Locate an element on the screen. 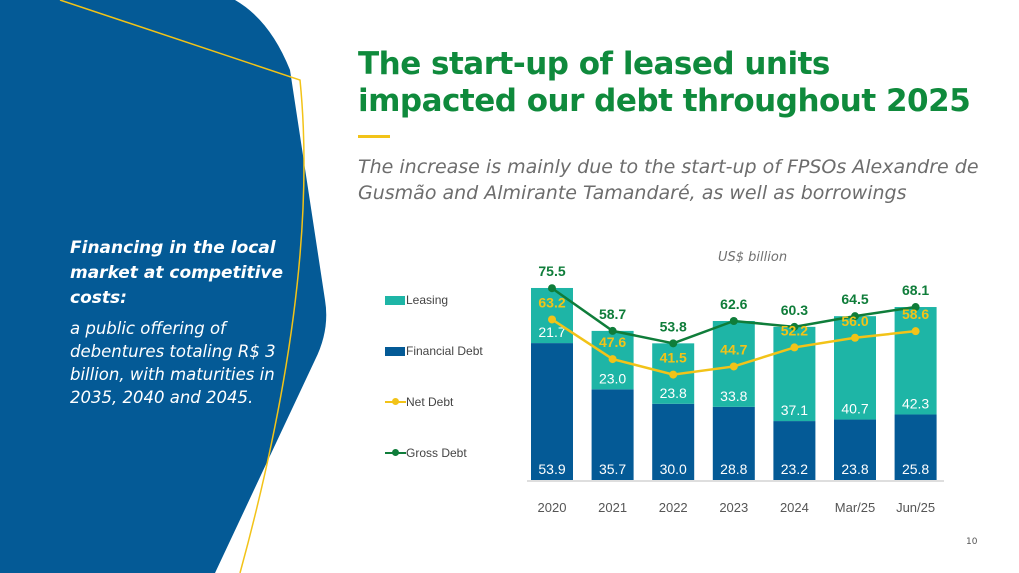  label-leasing: 40.7 is located at coordinates (854, 409).